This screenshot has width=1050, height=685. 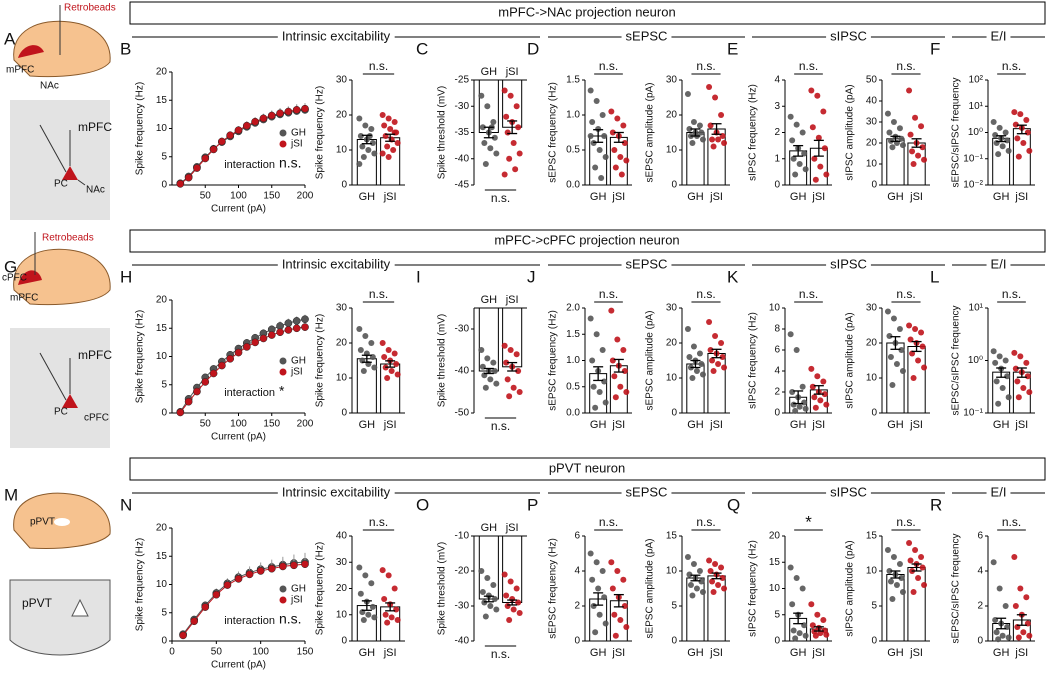 What do you see at coordinates (462, 106) in the screenshot?
I see `y-tick-label: -30` at bounding box center [462, 106].